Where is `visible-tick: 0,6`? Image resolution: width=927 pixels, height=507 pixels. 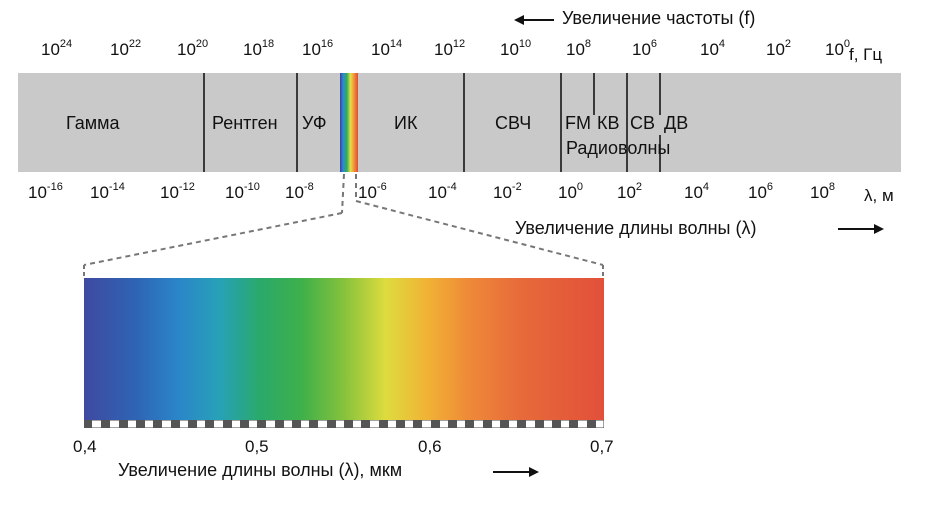
visible-tick: 0,6 is located at coordinates (430, 446).